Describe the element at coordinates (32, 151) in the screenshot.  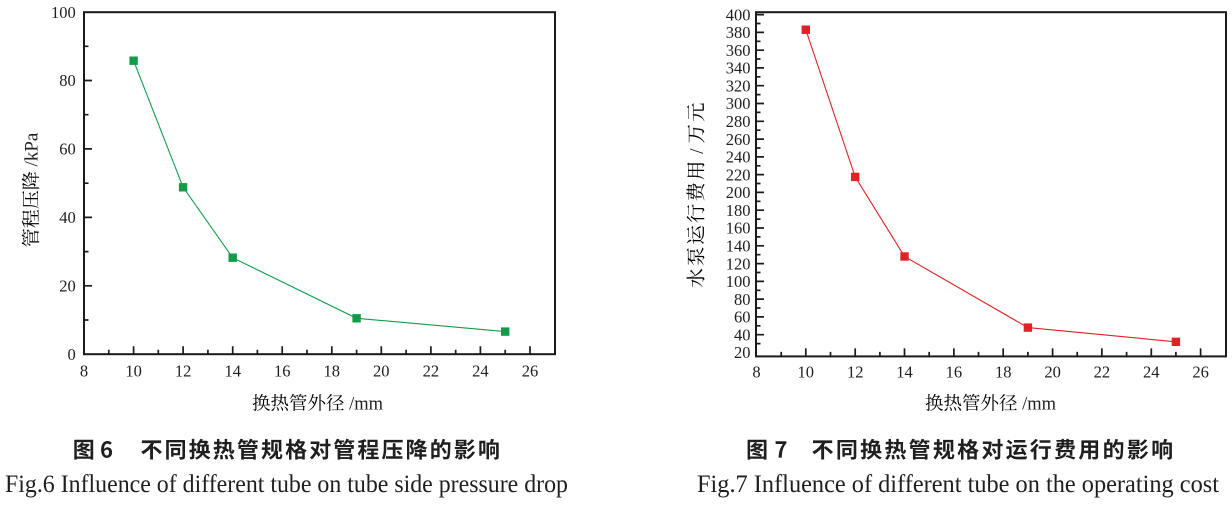
I see `svg-text: /kPa` at that location.